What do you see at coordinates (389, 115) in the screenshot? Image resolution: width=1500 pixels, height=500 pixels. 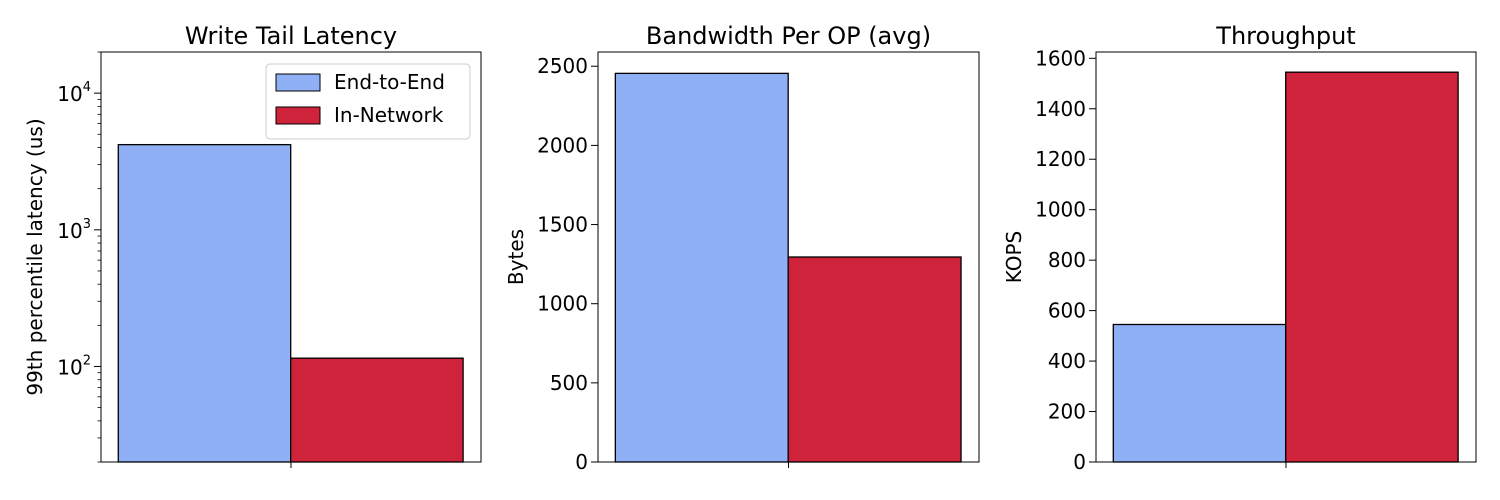 I see `legend-label-in-network: In-Network` at bounding box center [389, 115].